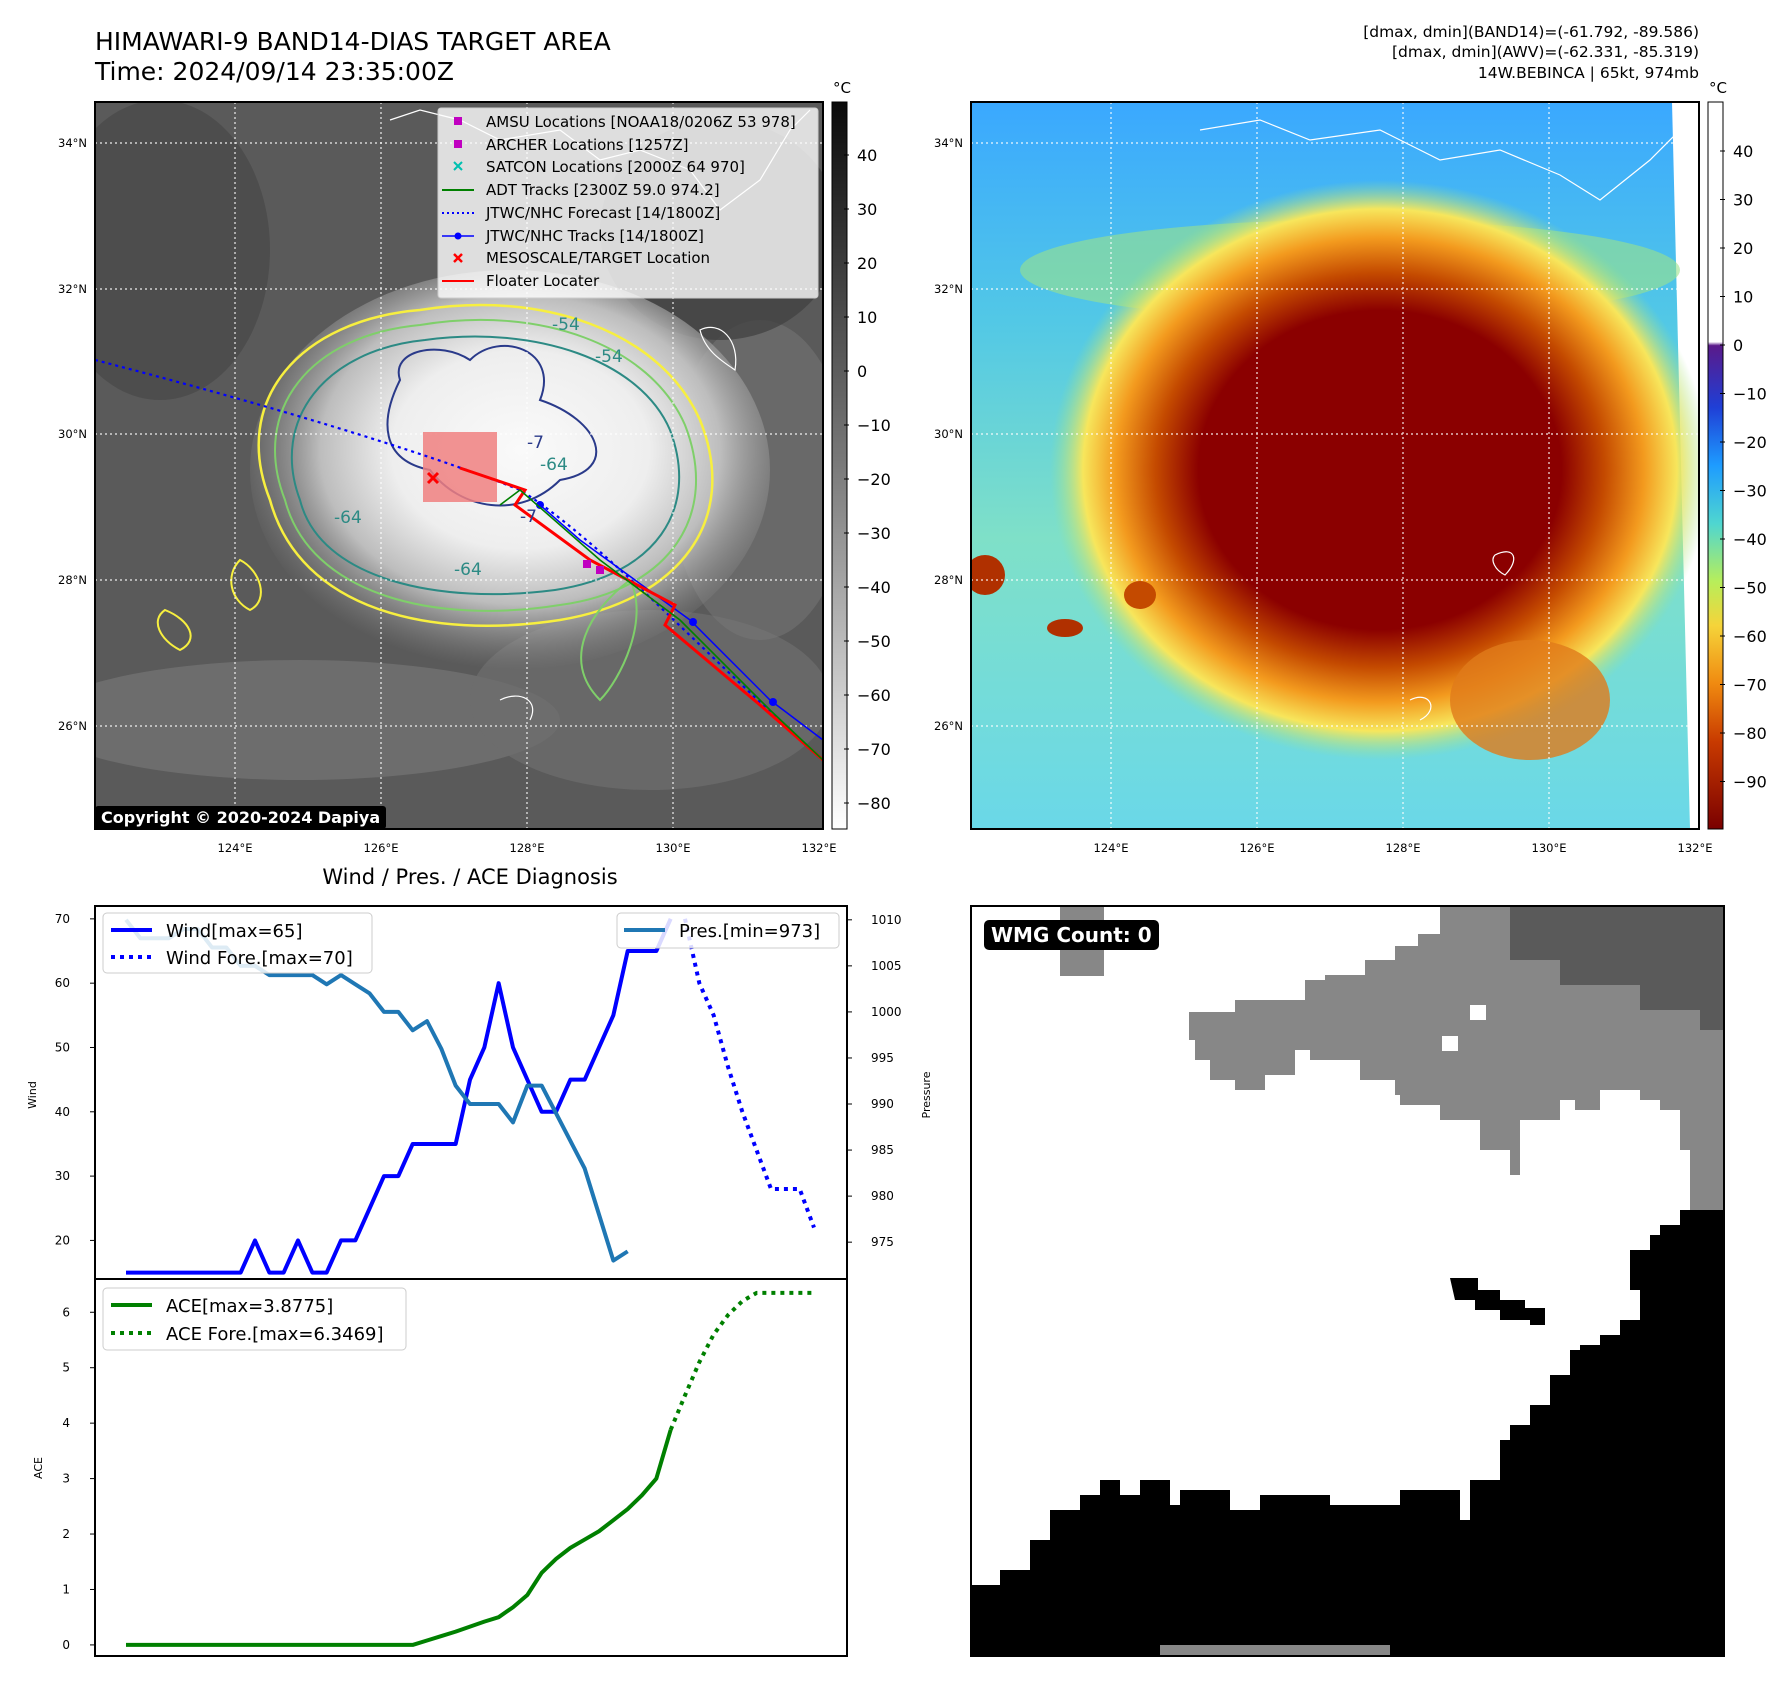  I want to click on pressure-tick-label: 985, so click(882, 1150).